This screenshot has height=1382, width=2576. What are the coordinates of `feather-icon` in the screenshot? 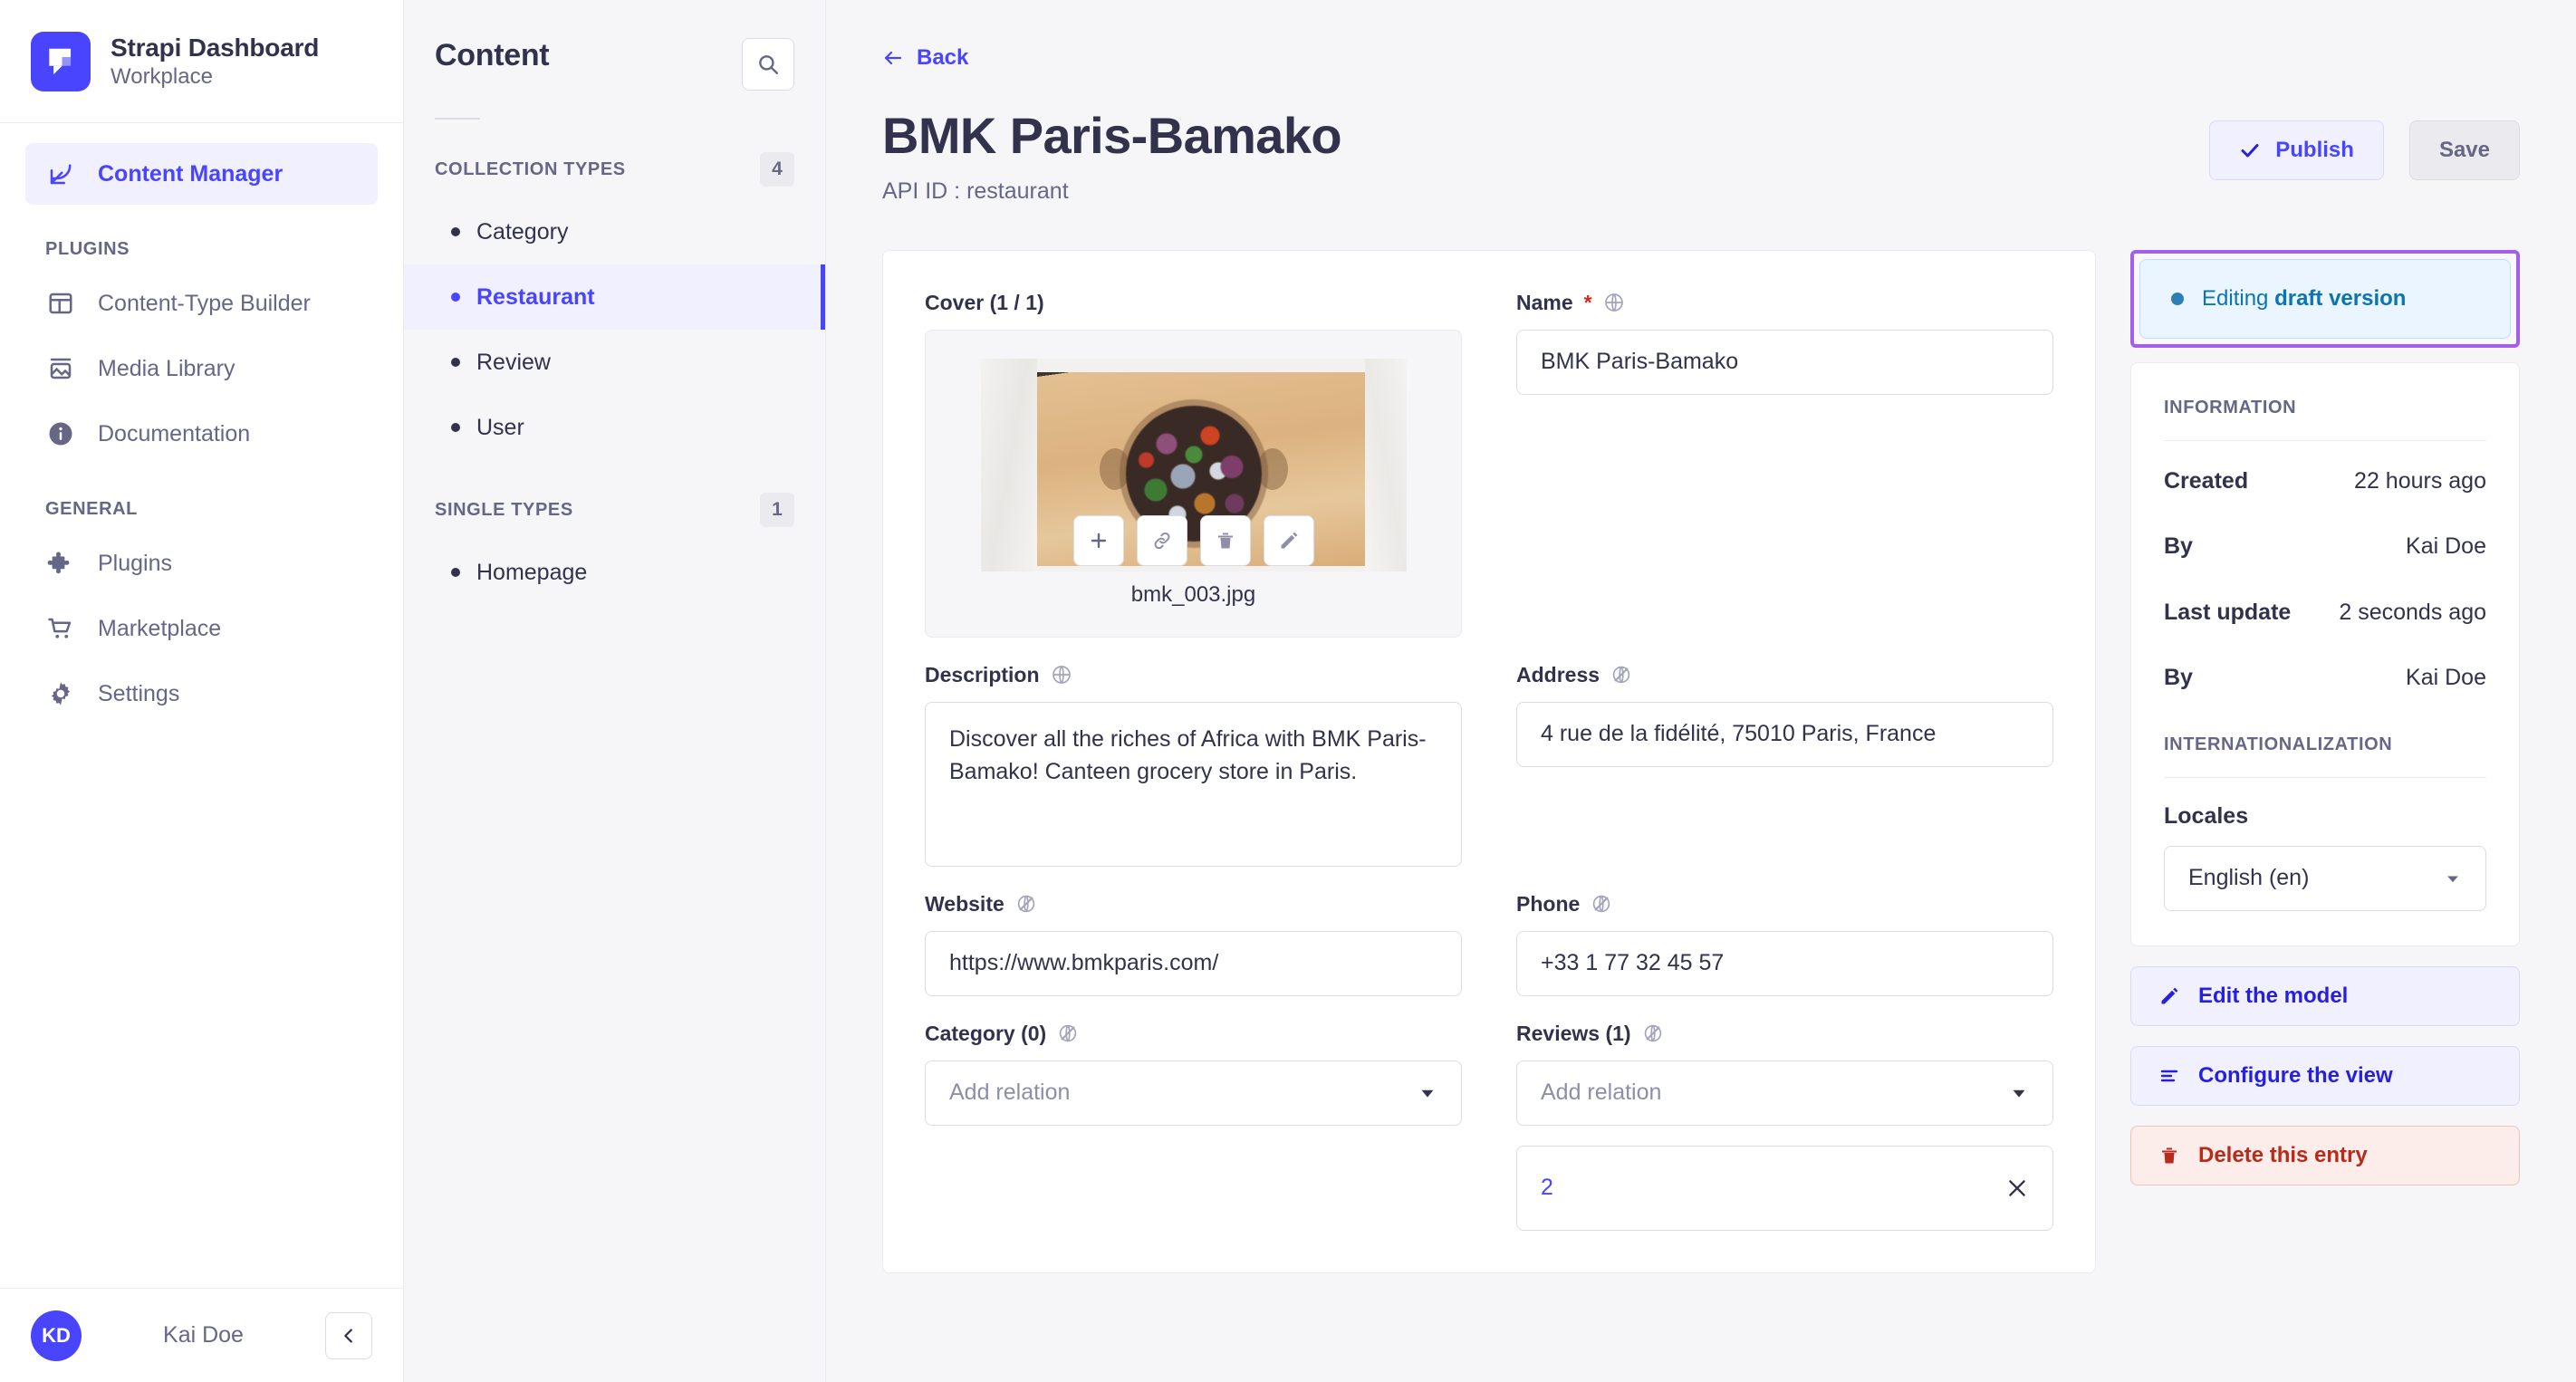 It's located at (60, 173).